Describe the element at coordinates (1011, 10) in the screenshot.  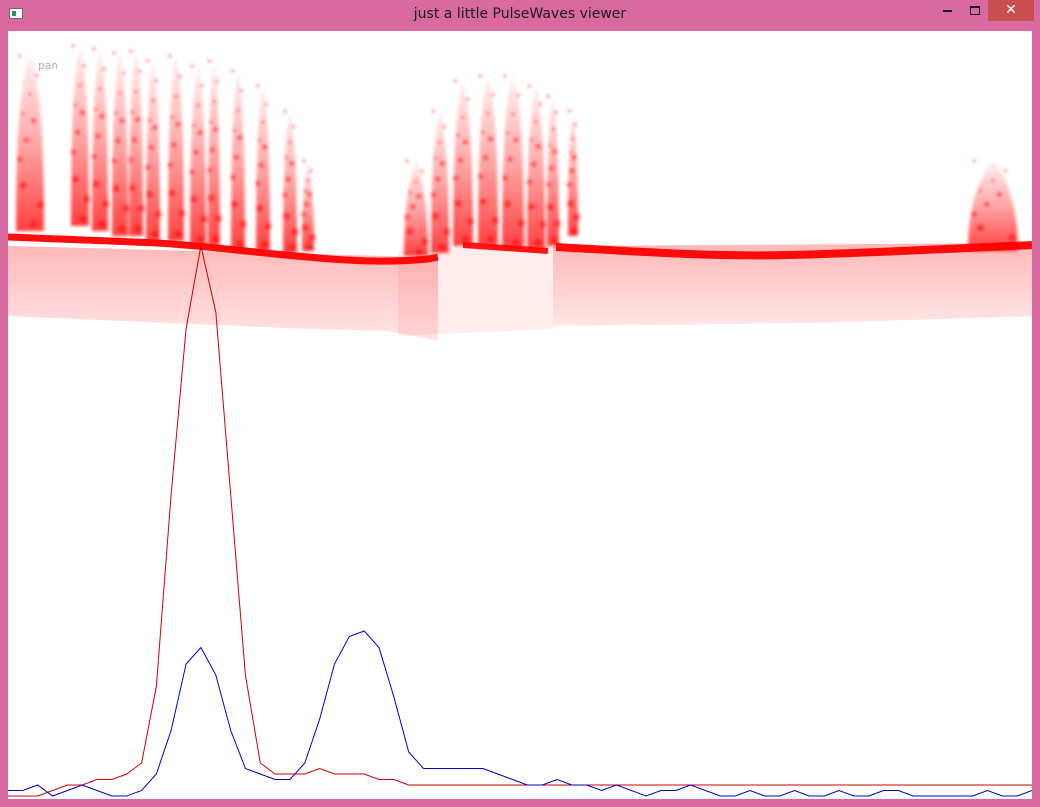
I see `close-button: ✕` at that location.